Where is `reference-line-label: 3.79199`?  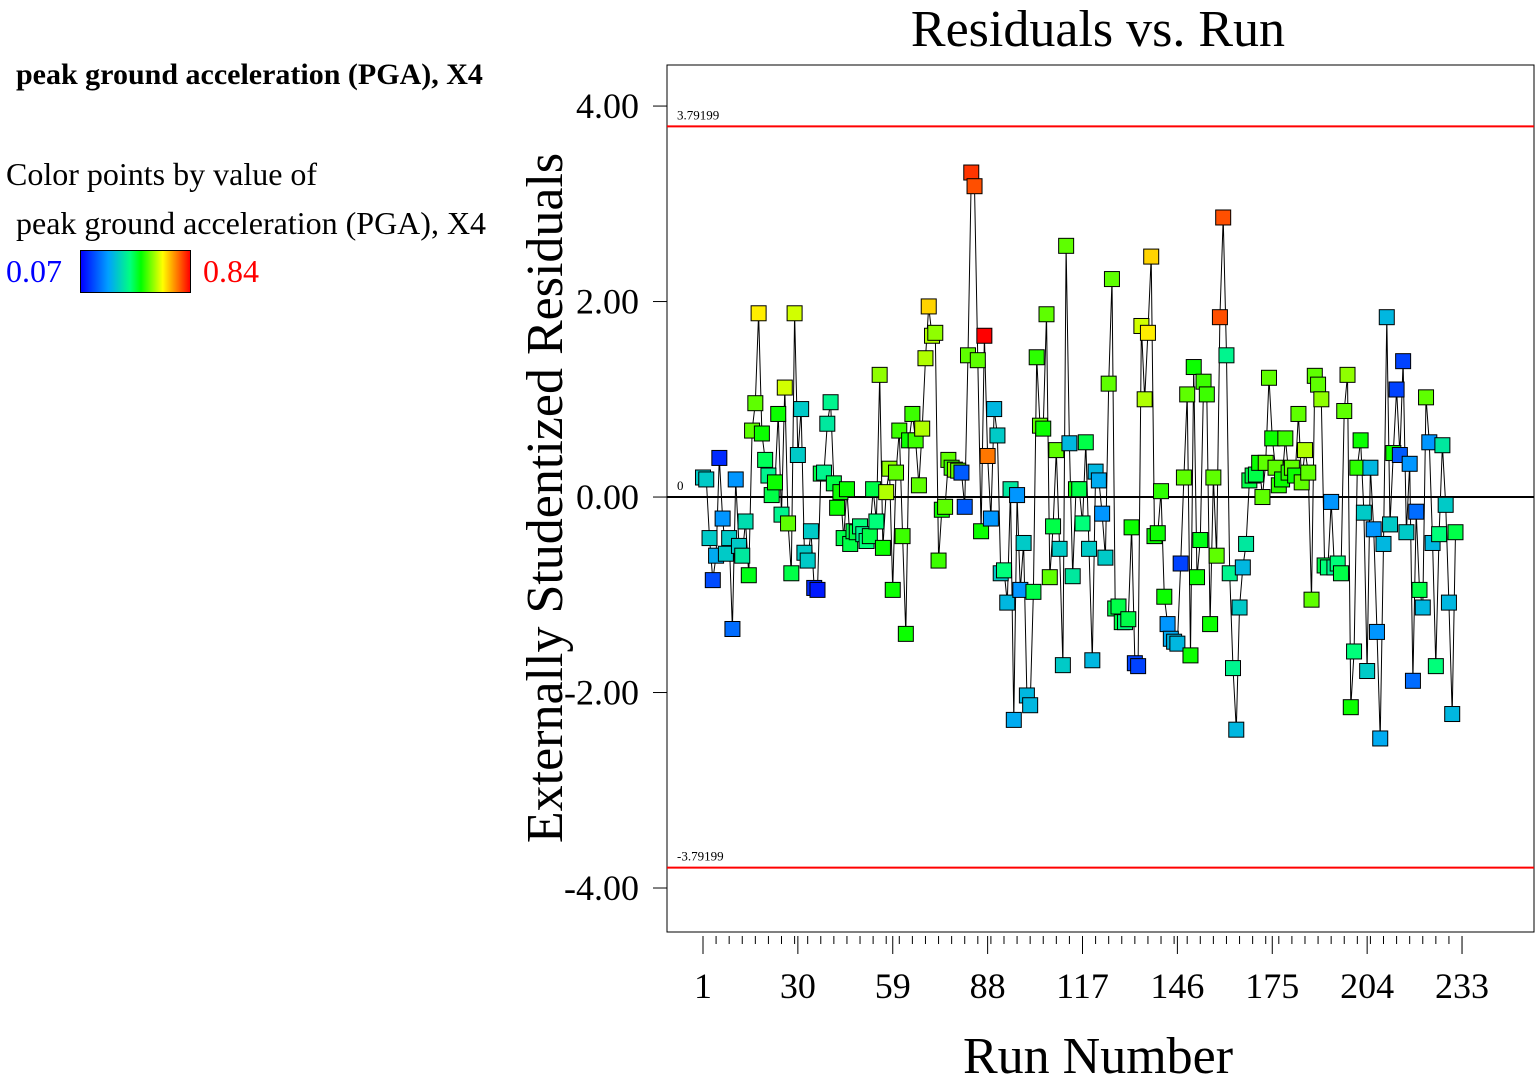 reference-line-label: 3.79199 is located at coordinates (698, 114).